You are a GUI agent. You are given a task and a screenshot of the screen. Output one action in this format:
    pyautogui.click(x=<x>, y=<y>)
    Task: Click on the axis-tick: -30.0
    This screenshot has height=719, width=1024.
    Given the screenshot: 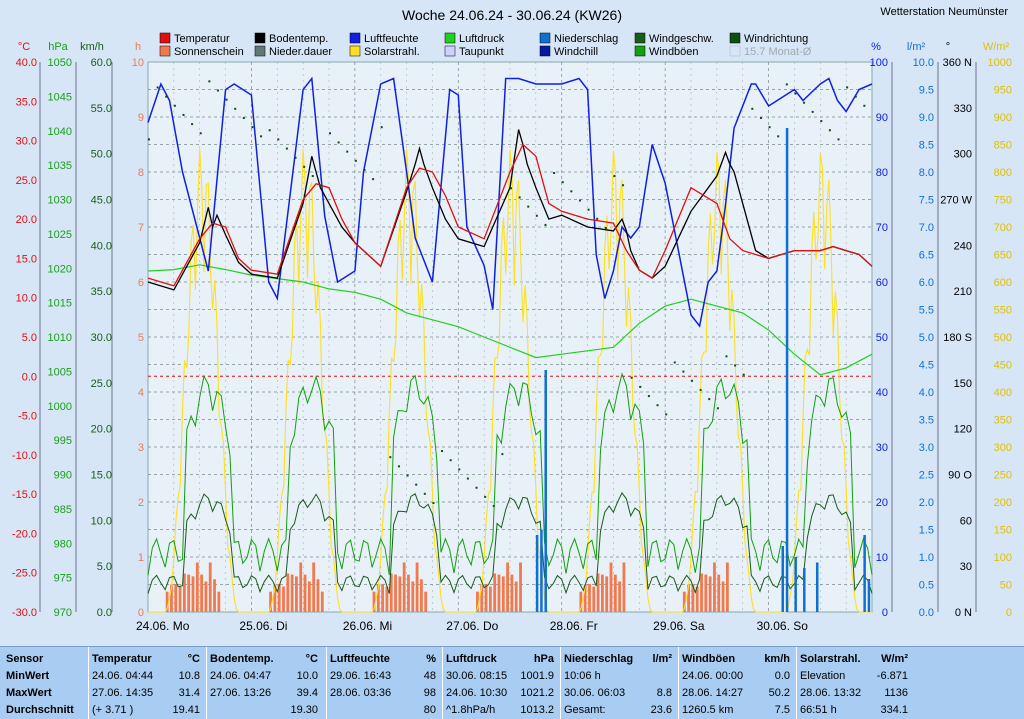 What is the action you would take?
    pyautogui.click(x=24, y=613)
    